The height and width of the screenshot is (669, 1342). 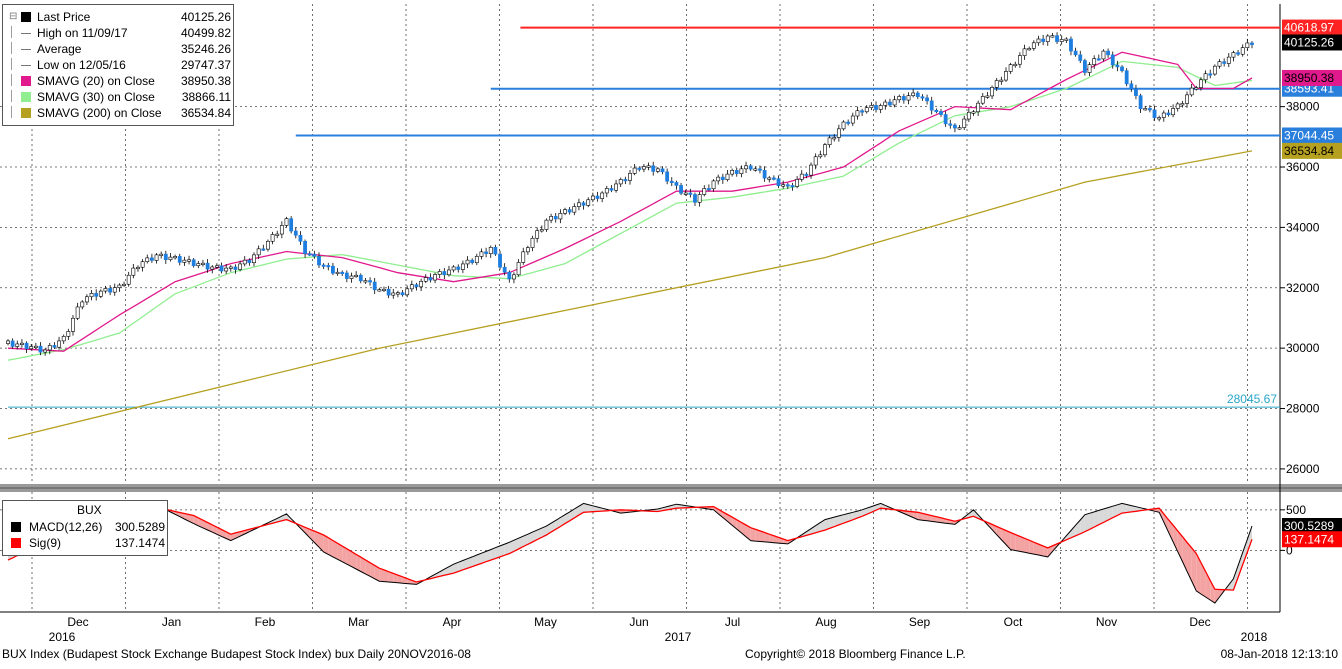 What do you see at coordinates (630, 548) in the screenshot?
I see `signal-line` at bounding box center [630, 548].